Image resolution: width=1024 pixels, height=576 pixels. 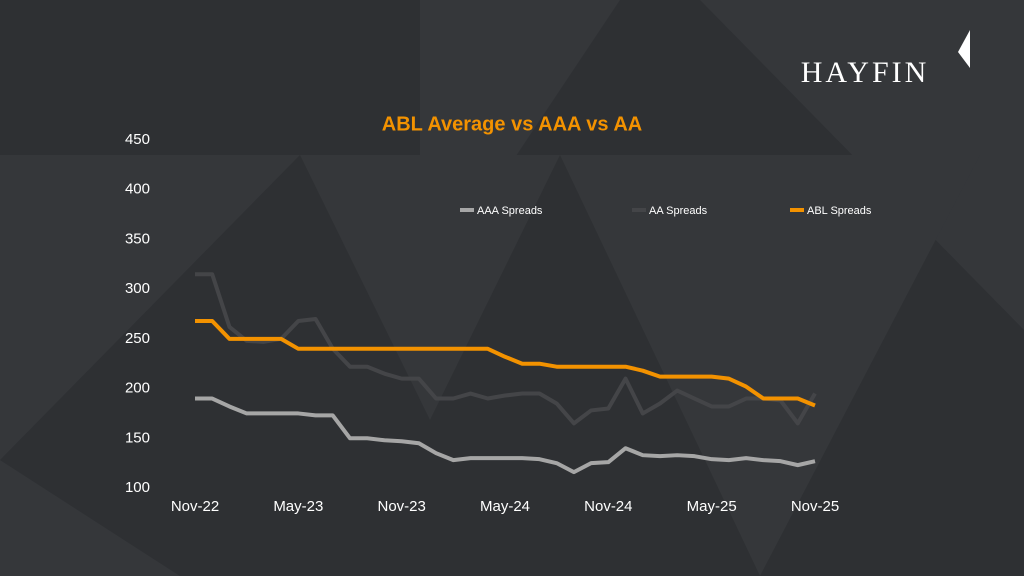 I want to click on y-tick-label: 400, so click(x=137, y=189).